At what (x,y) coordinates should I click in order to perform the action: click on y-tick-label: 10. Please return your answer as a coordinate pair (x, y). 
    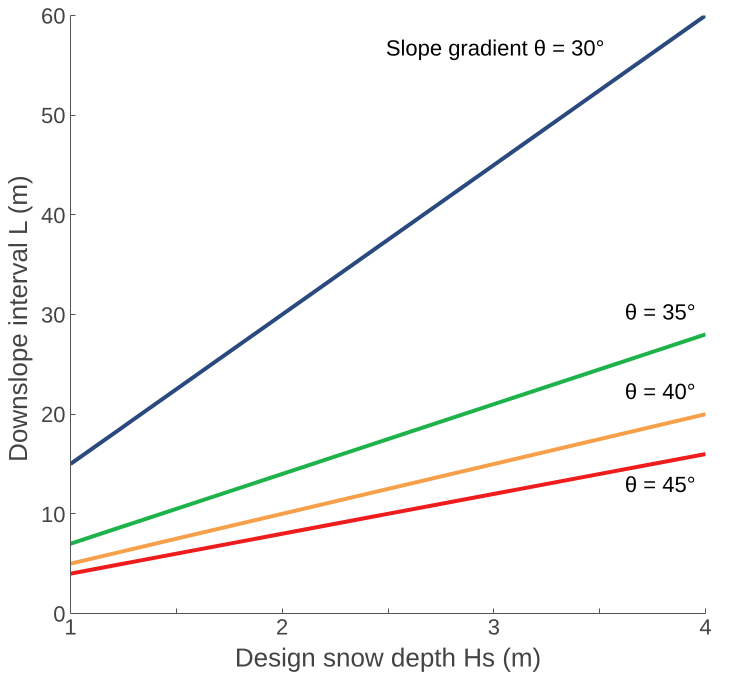
    Looking at the image, I should click on (53, 514).